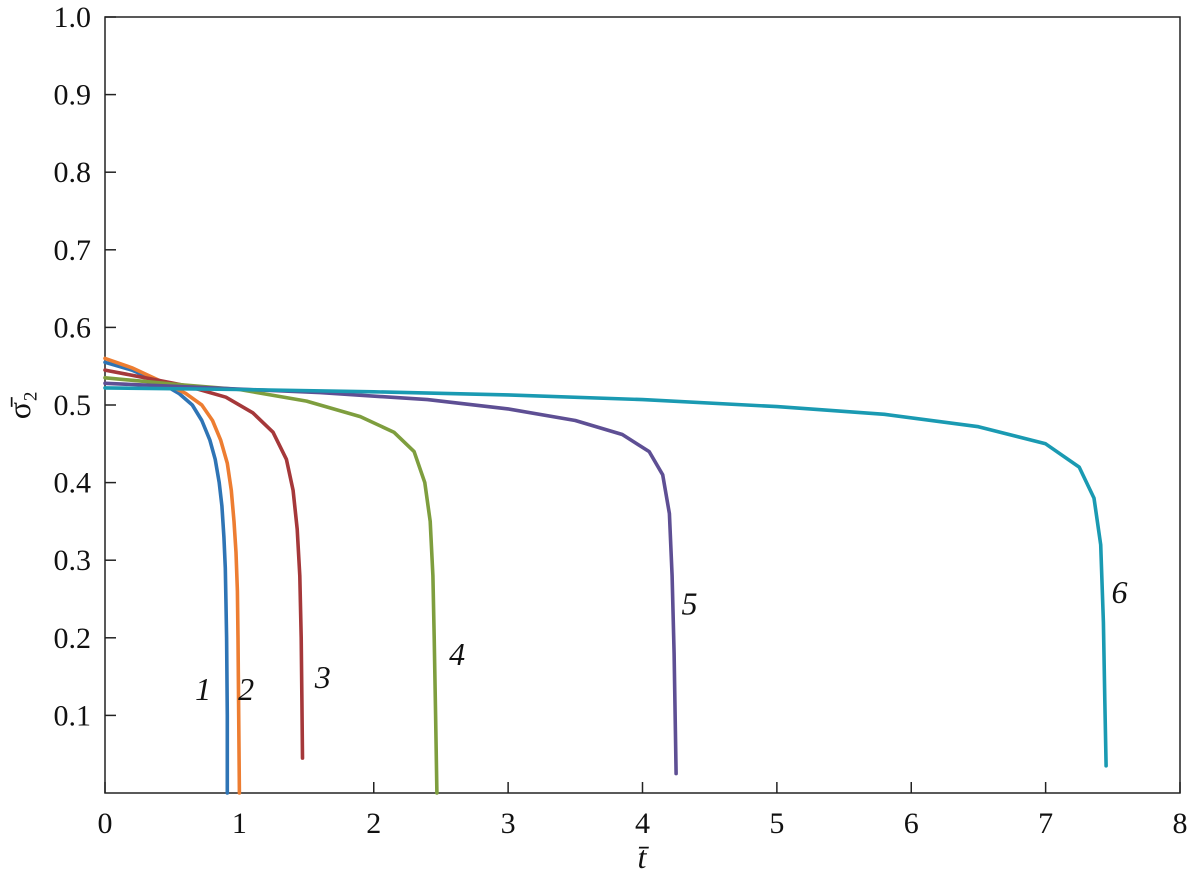  Describe the element at coordinates (239, 823) in the screenshot. I see `x-tick-label: 1` at that location.